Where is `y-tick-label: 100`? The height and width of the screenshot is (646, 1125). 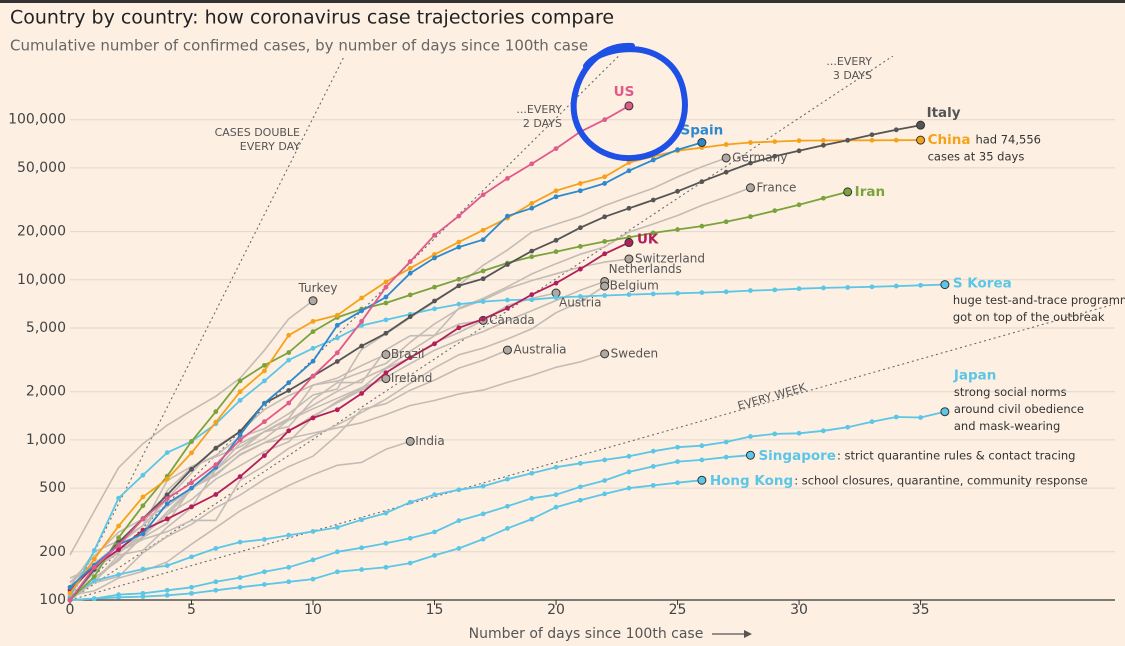
y-tick-label: 100 is located at coordinates (52, 600).